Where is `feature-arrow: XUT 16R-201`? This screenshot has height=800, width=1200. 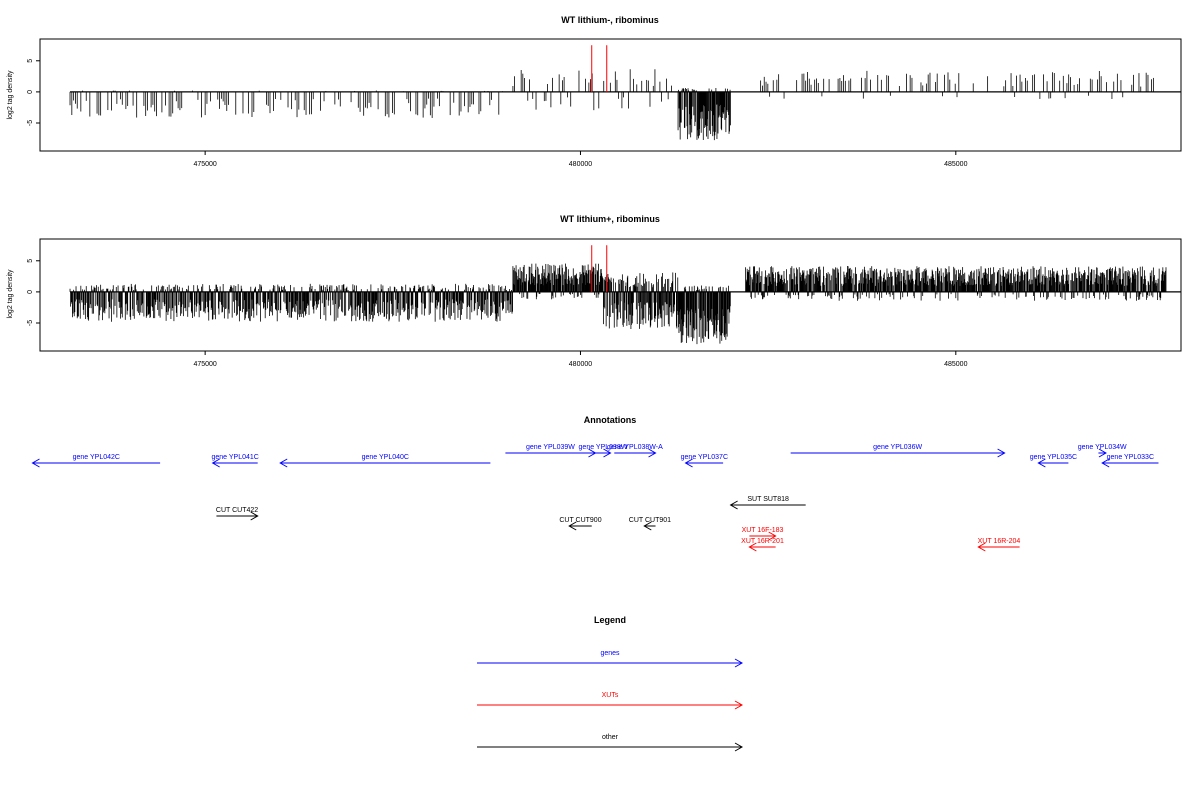 feature-arrow: XUT 16R-201 is located at coordinates (762, 545).